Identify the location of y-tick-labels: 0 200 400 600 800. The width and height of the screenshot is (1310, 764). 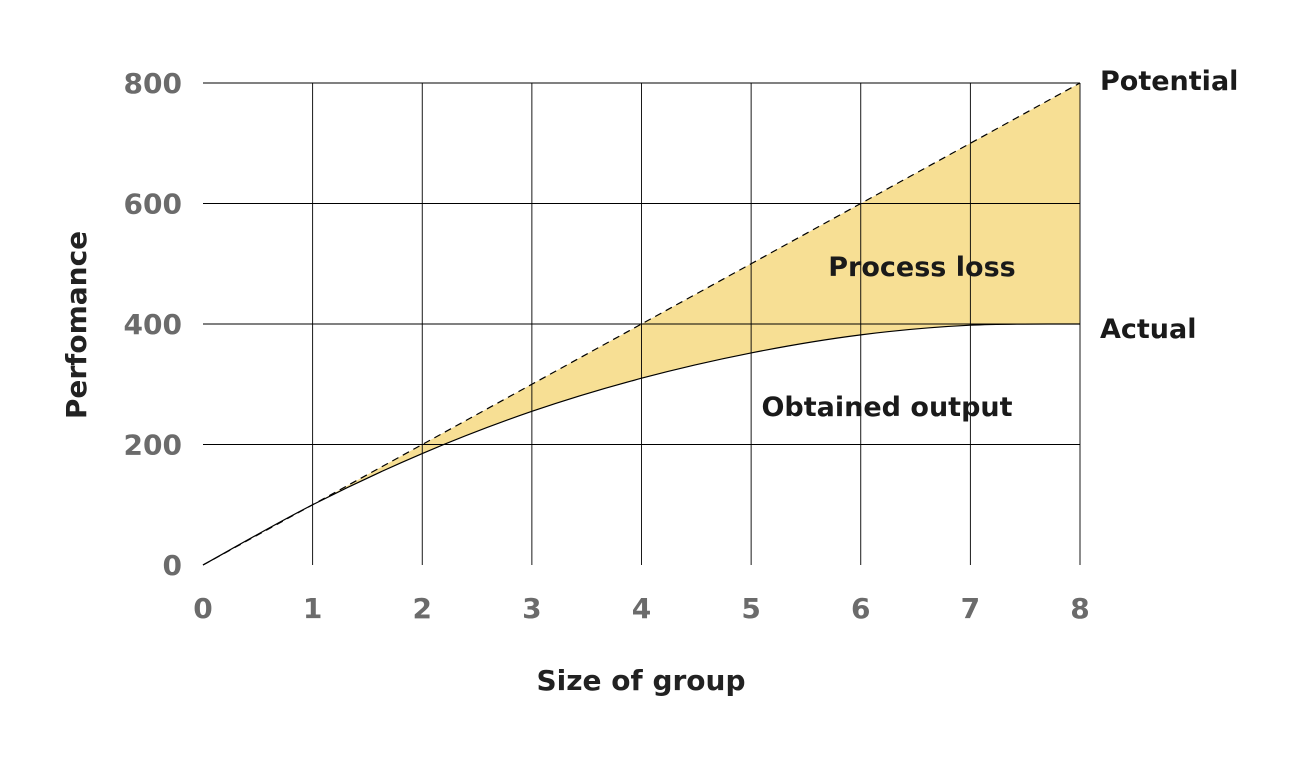
(153, 324).